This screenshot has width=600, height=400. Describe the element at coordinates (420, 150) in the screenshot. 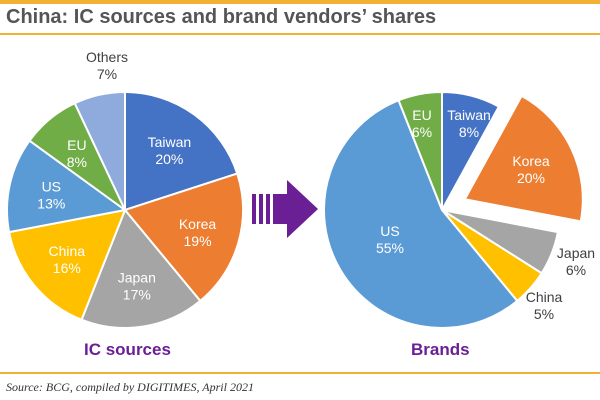

I see `pie-slice-eu` at that location.